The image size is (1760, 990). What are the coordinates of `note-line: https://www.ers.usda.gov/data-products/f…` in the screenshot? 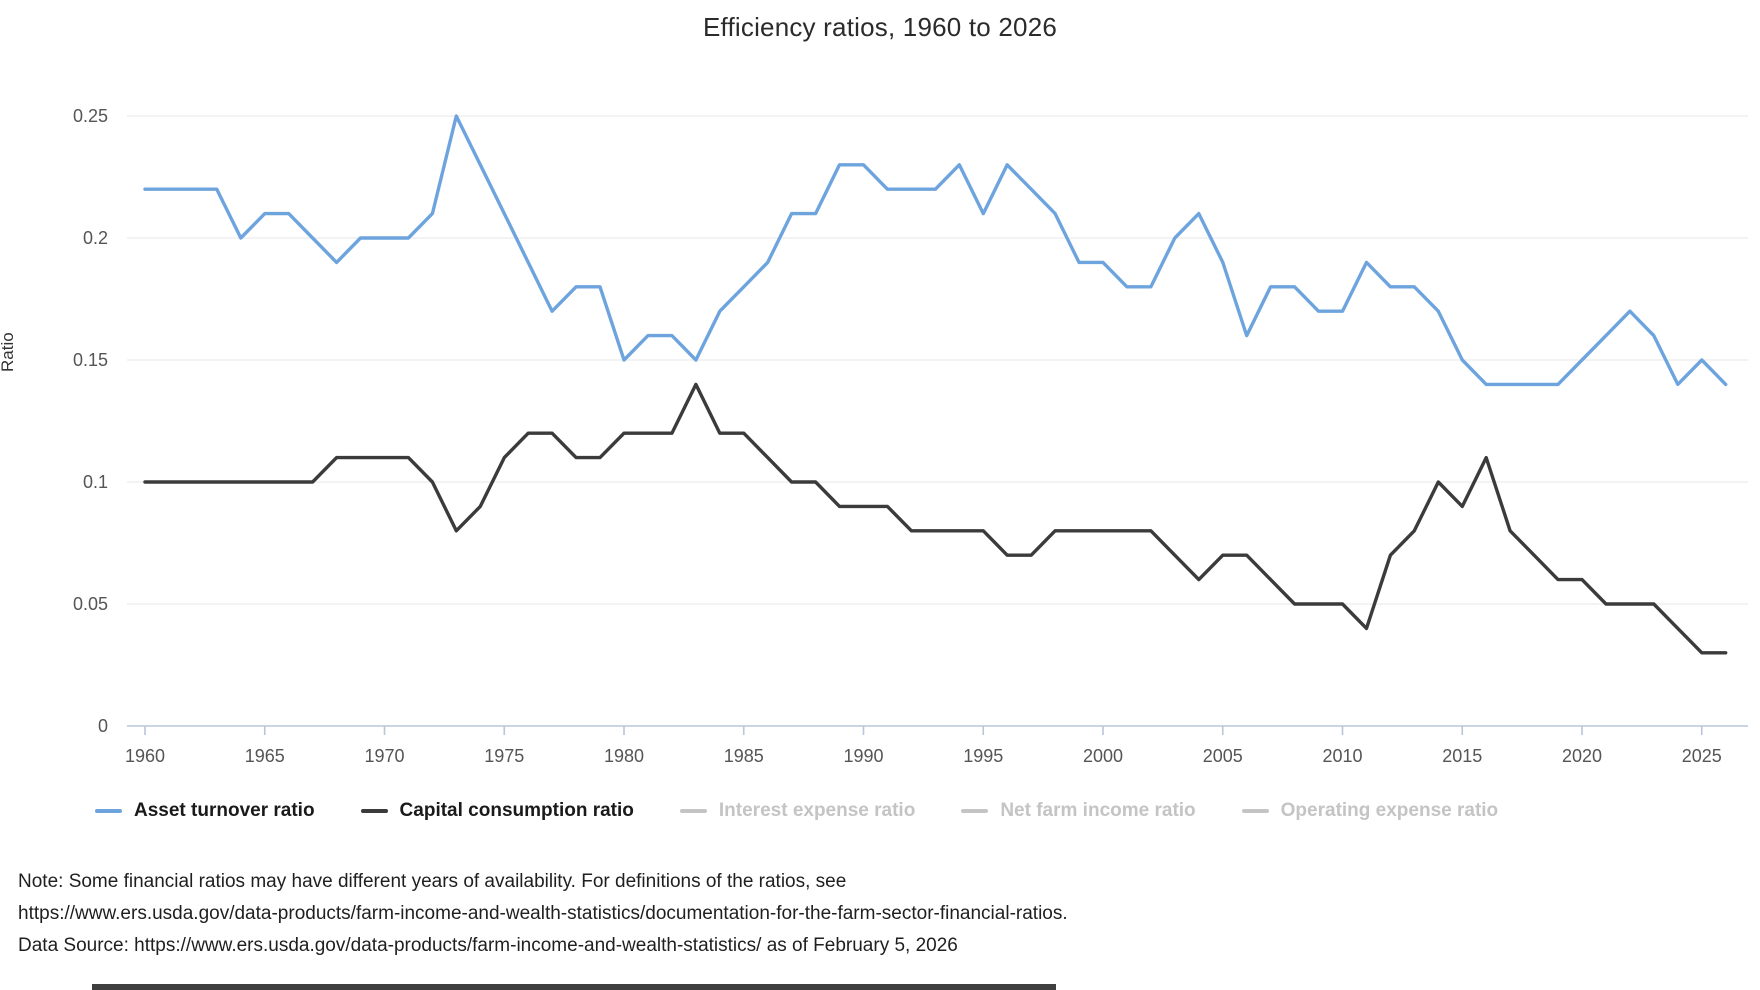 It's located at (543, 913).